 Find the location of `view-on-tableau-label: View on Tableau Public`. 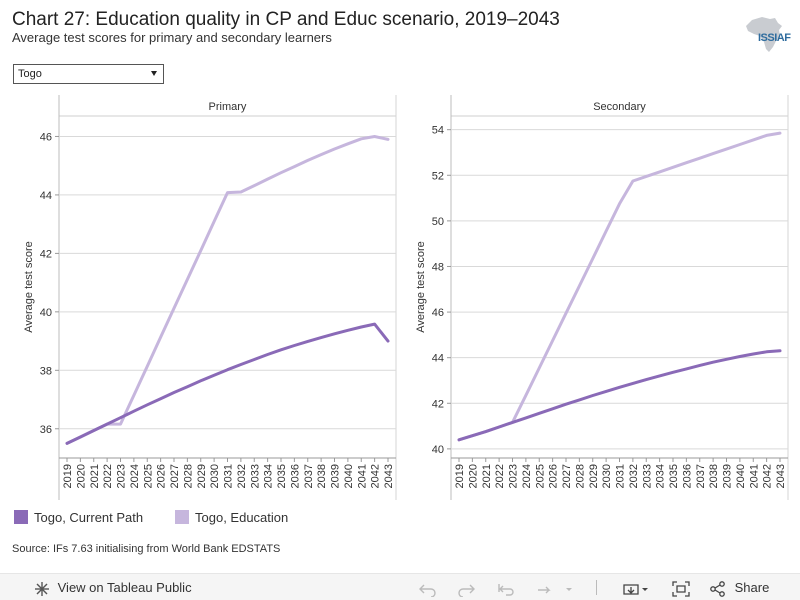

view-on-tableau-label: View on Tableau Public is located at coordinates (124, 587).